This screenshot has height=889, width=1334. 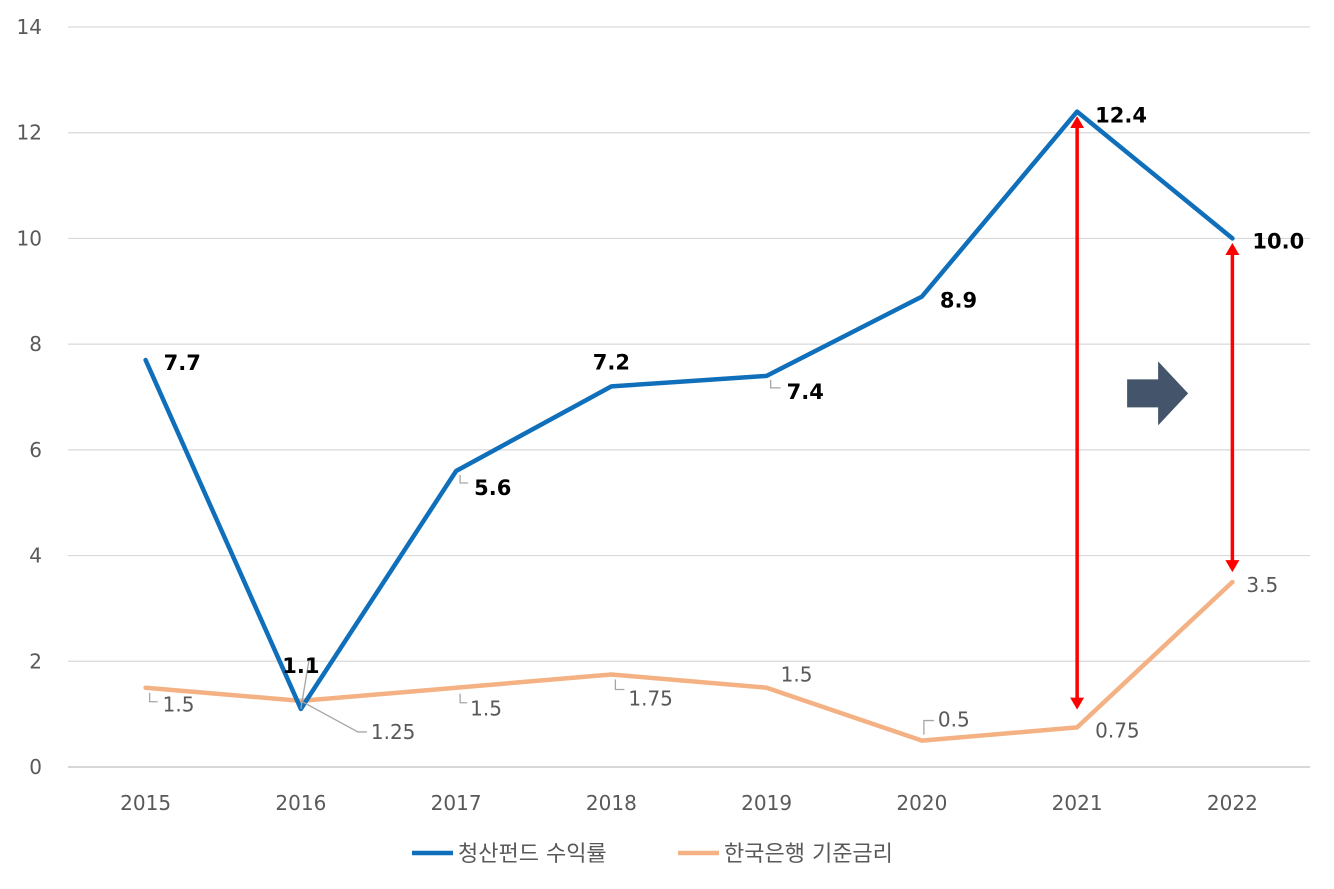 I want to click on data-label-fund-return: 1.1, so click(x=300, y=666).